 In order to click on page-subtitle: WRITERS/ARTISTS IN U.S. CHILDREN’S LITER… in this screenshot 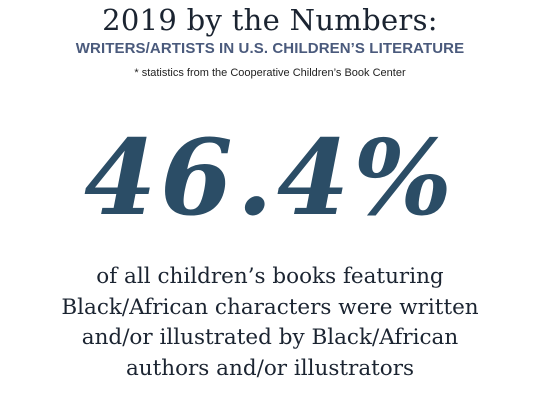, I will do `click(270, 48)`.